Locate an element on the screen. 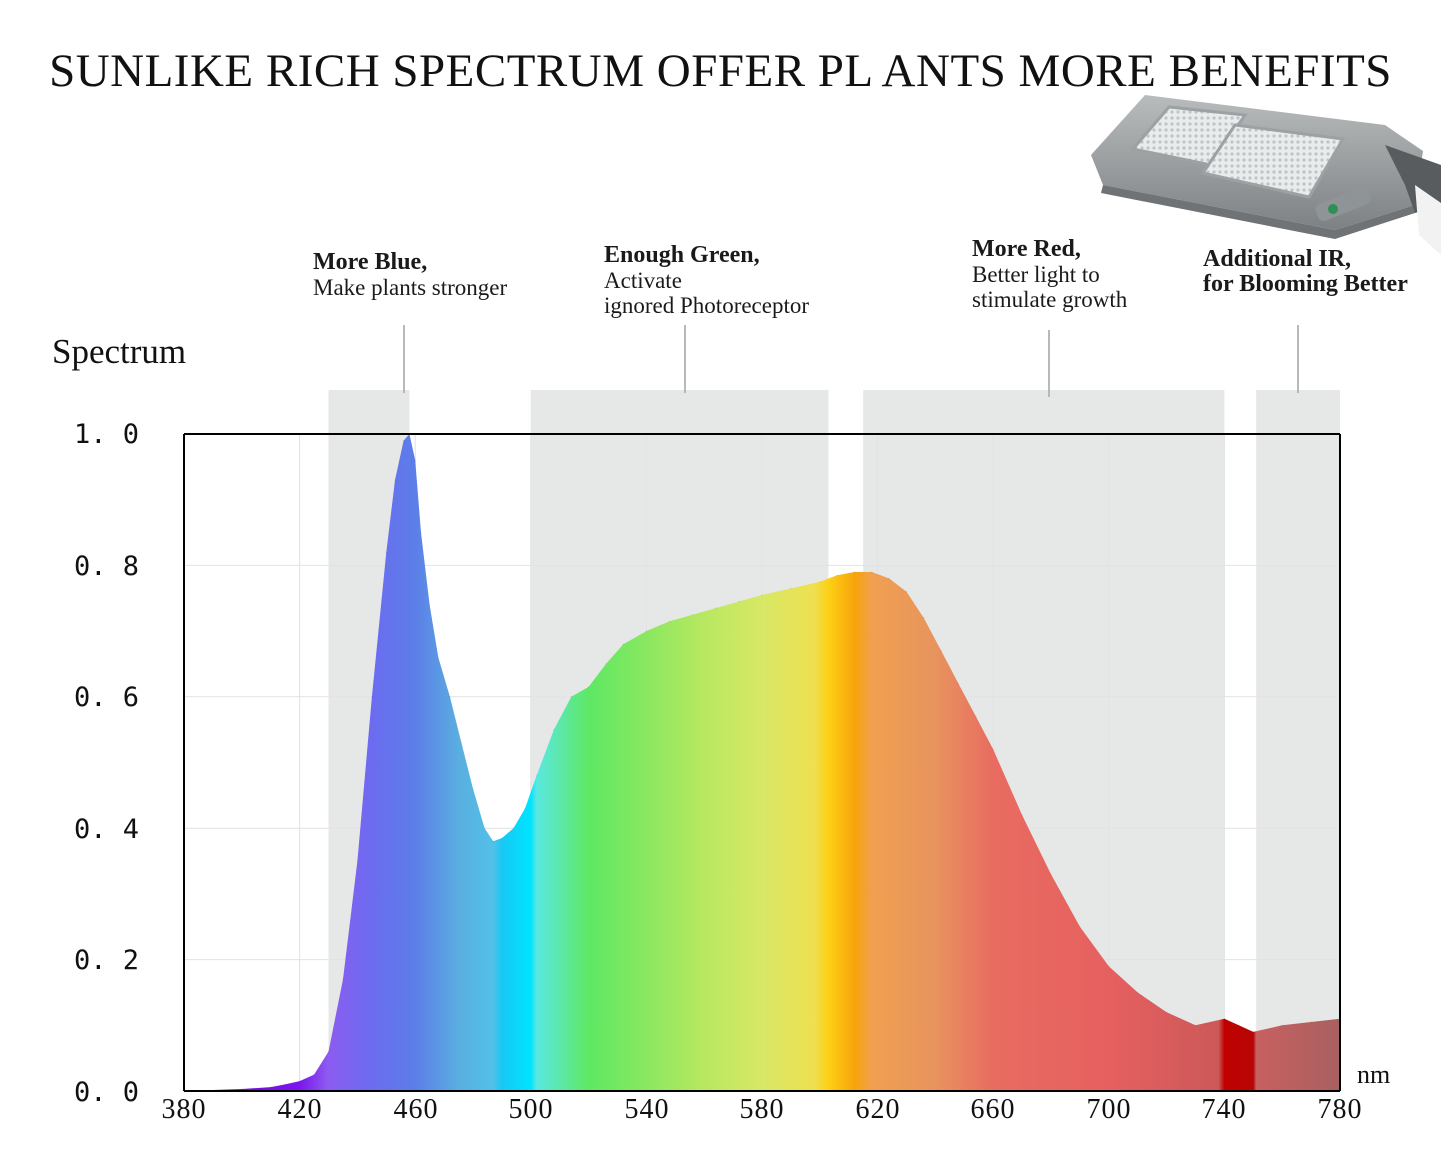 The image size is (1441, 1155). annotation-ir: Additional IR, for Blooming Better is located at coordinates (1305, 272).